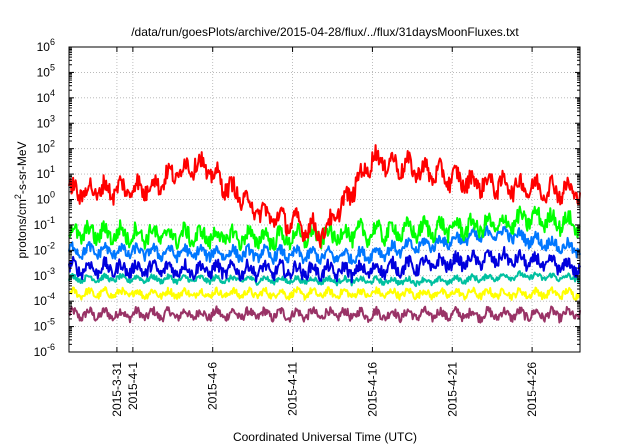 The width and height of the screenshot is (640, 448). Describe the element at coordinates (22, 228) in the screenshot. I see `y-axis-label-pre: protons/cm` at that location.